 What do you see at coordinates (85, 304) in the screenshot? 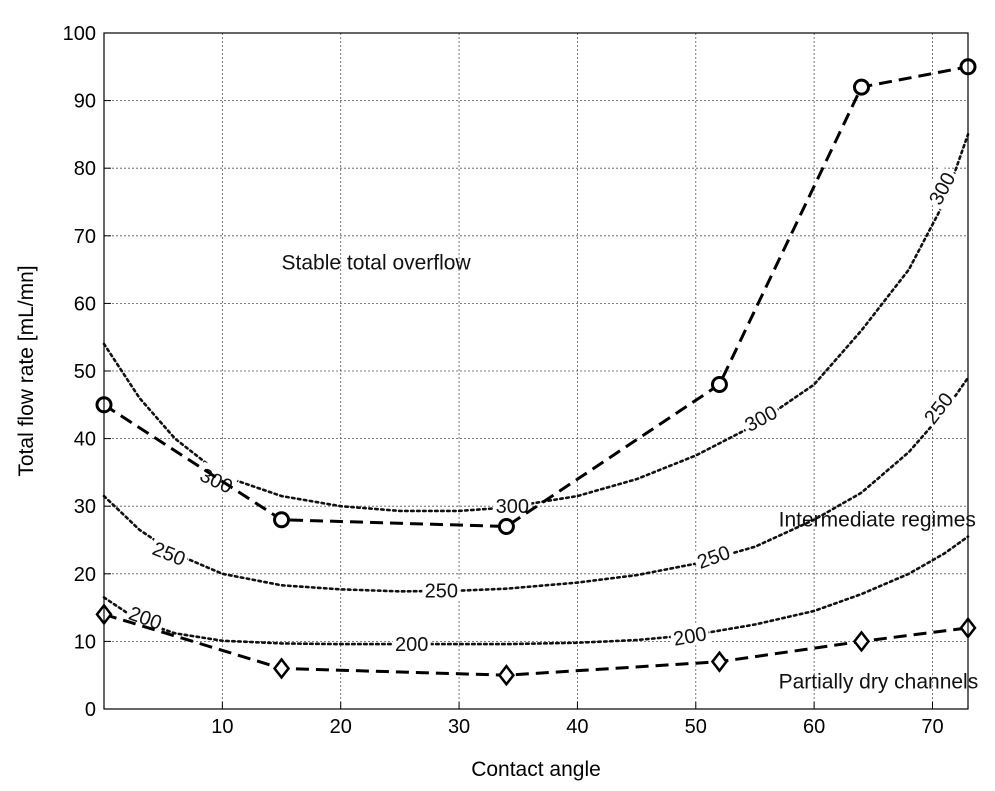
I see `y-tick-label: 60` at bounding box center [85, 304].